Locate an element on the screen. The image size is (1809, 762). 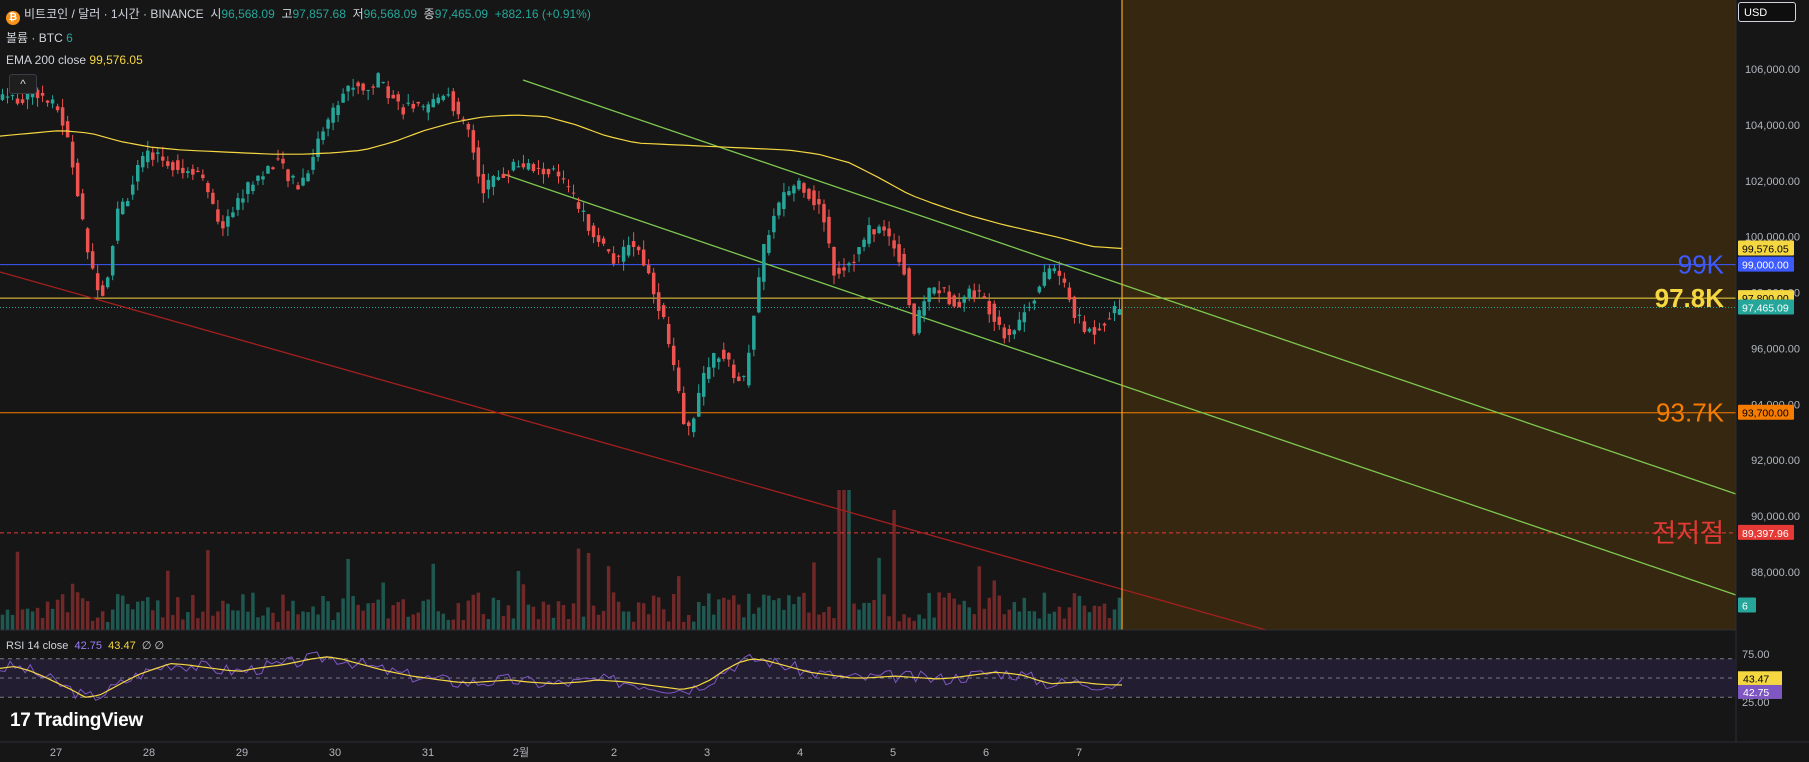
currency-selector: USD is located at coordinates (1767, 12).